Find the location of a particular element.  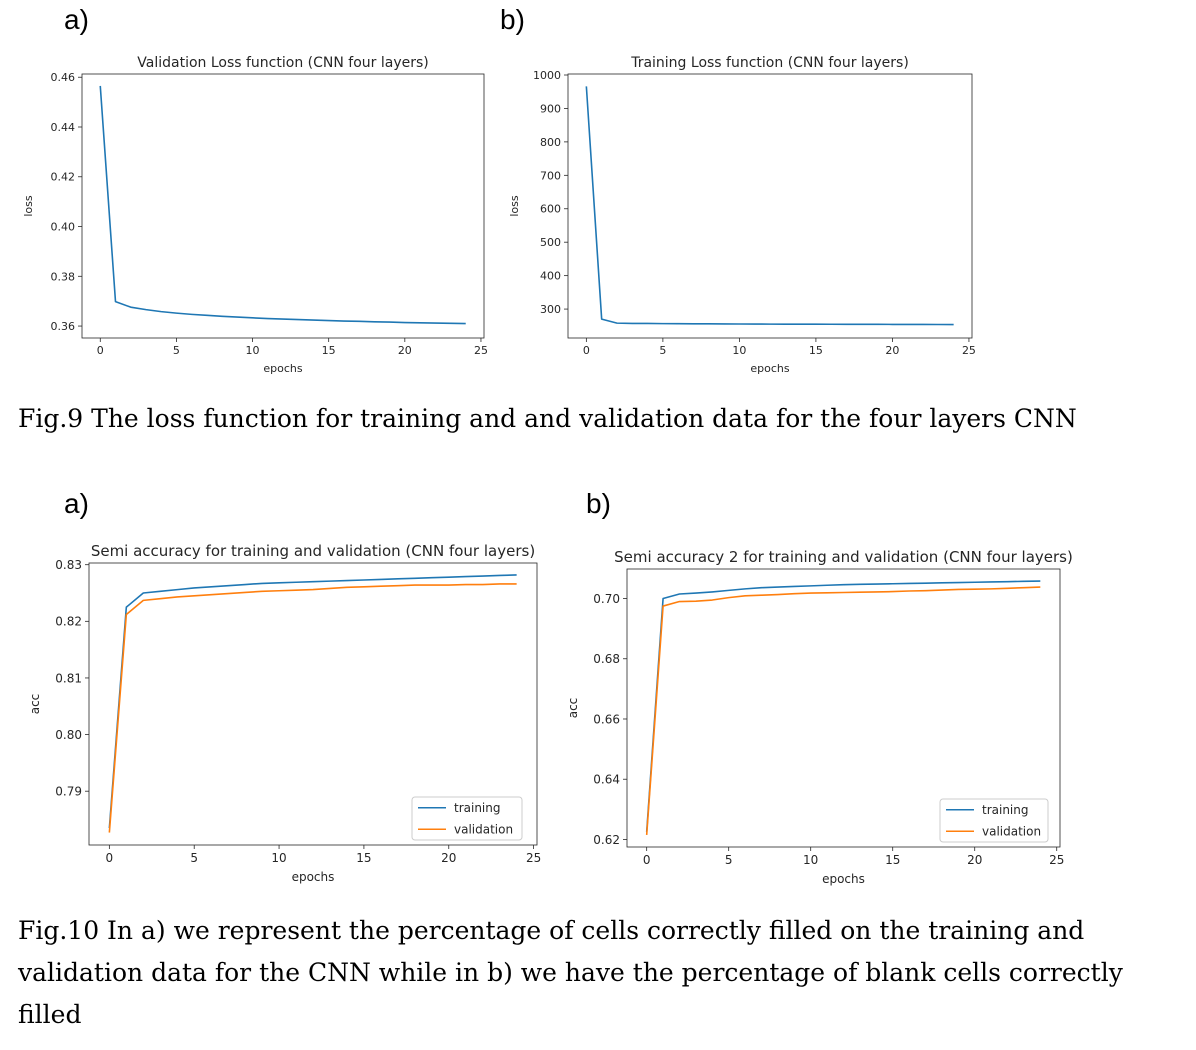

y-tick-label: 0.42 is located at coordinates (63, 177).